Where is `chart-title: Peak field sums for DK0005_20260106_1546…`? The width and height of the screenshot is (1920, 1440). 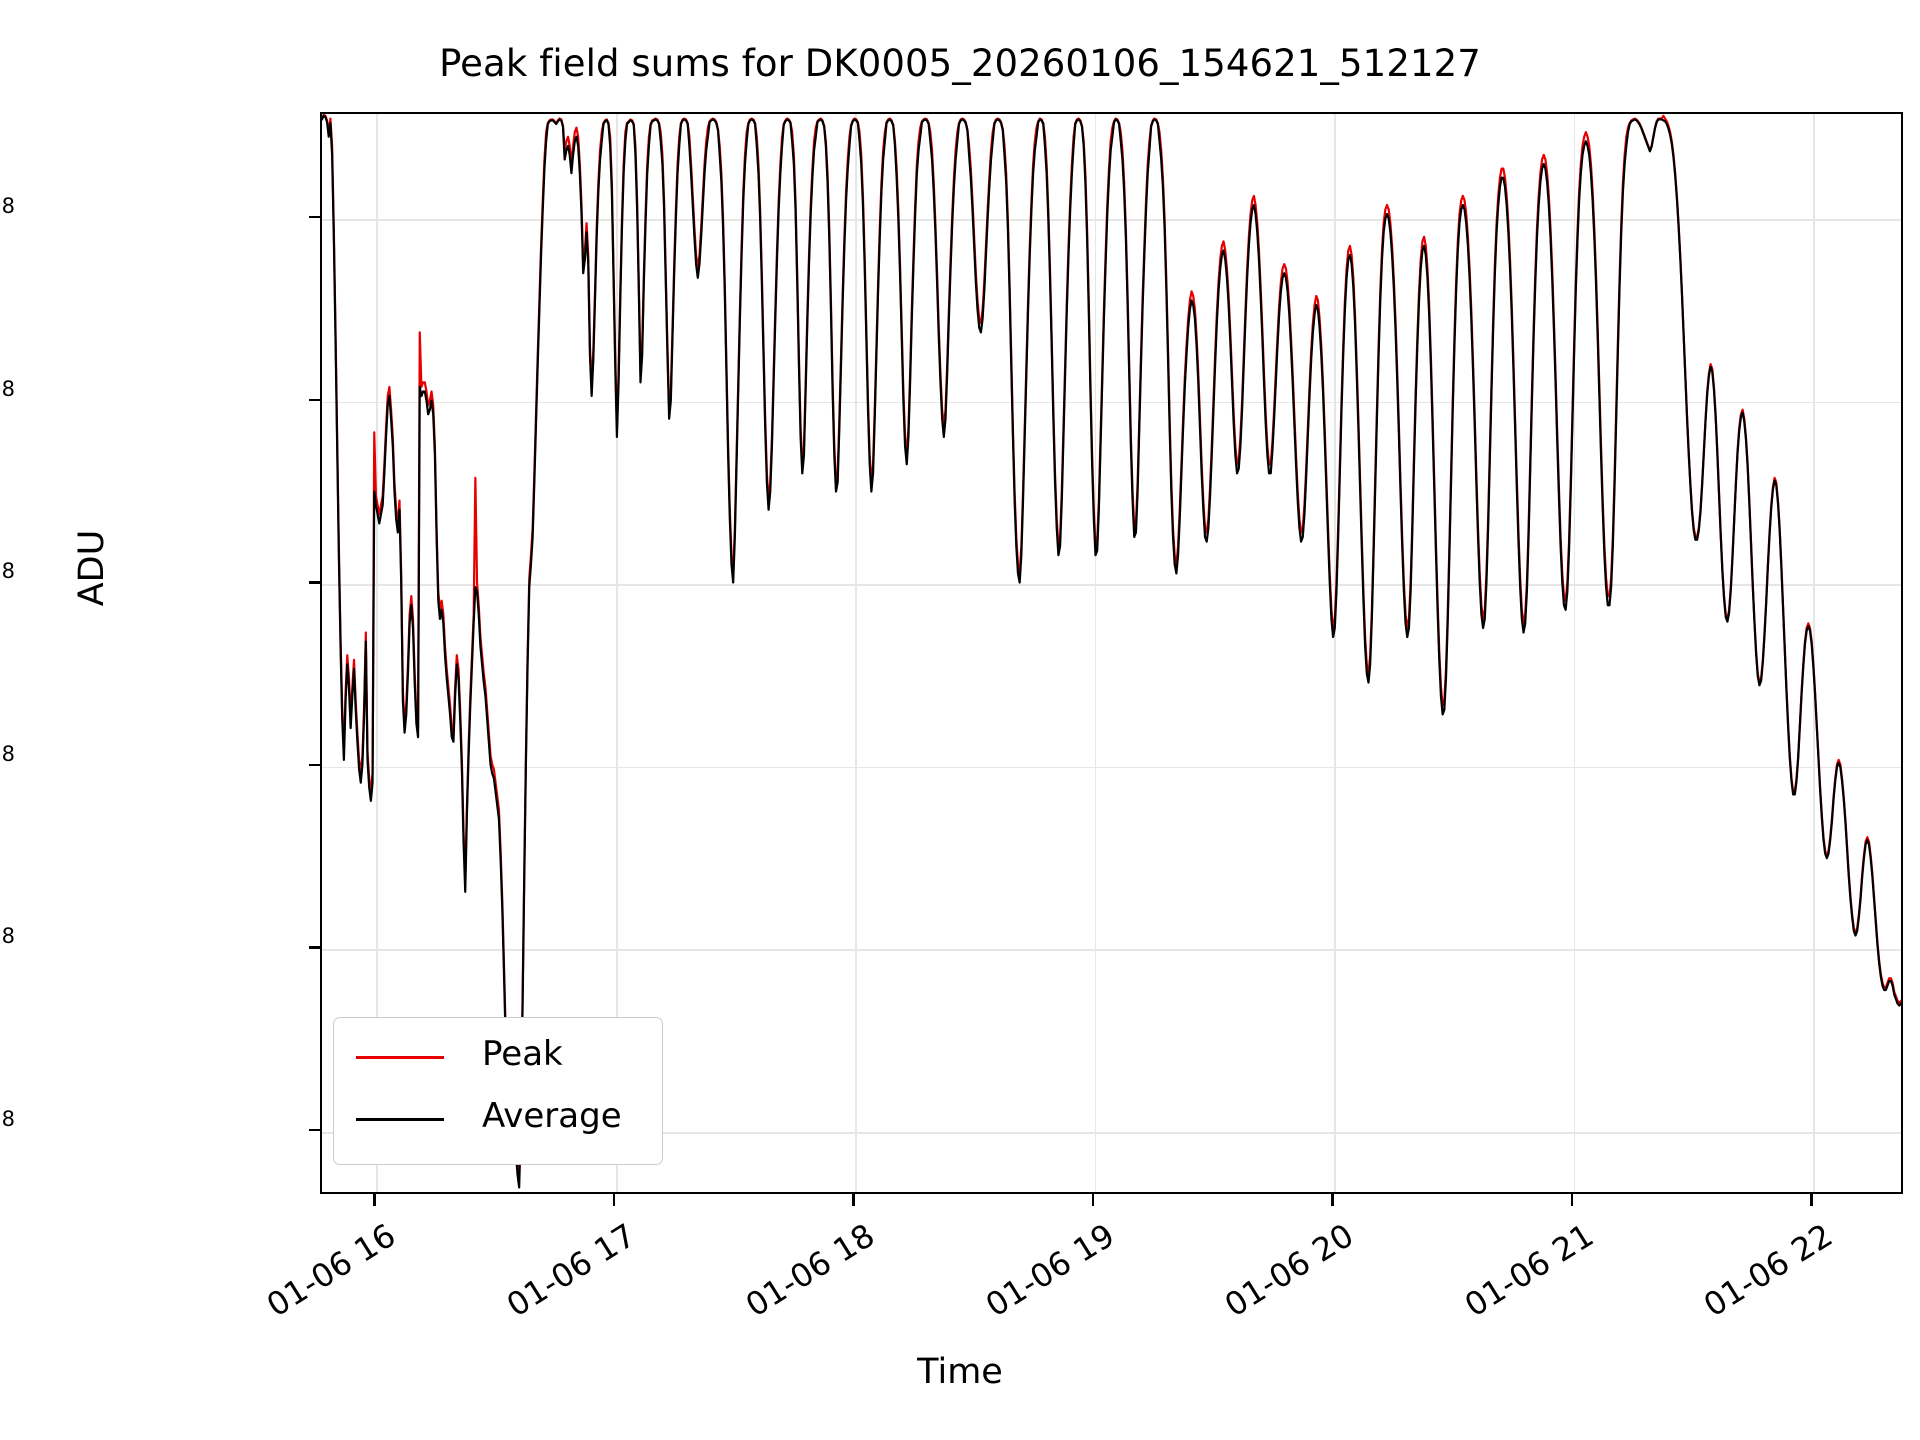 chart-title: Peak field sums for DK0005_20260106_1546… is located at coordinates (960, 63).